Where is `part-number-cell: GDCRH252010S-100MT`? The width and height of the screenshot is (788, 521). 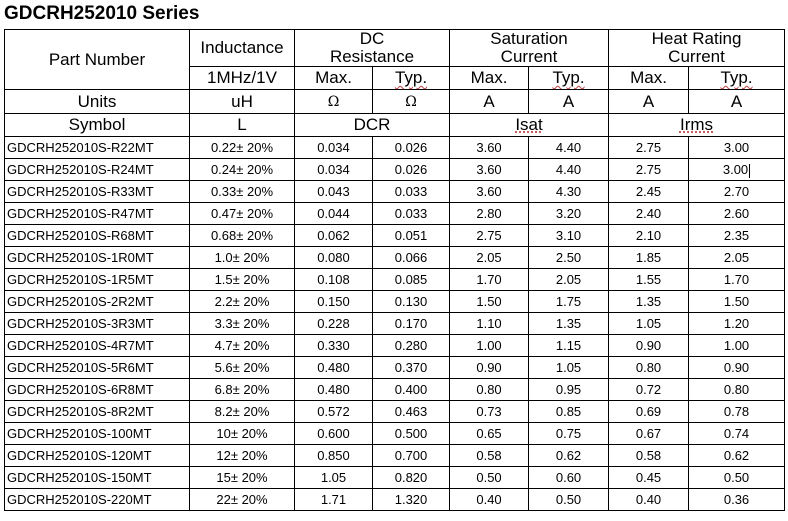
part-number-cell: GDCRH252010S-100MT is located at coordinates (97, 433).